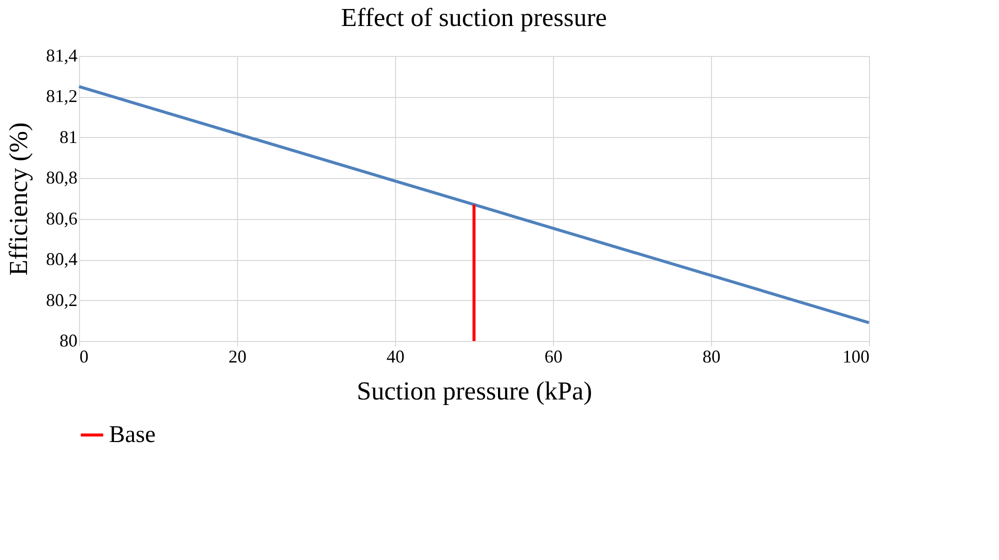  I want to click on x-tick-label: 40, so click(395, 356).